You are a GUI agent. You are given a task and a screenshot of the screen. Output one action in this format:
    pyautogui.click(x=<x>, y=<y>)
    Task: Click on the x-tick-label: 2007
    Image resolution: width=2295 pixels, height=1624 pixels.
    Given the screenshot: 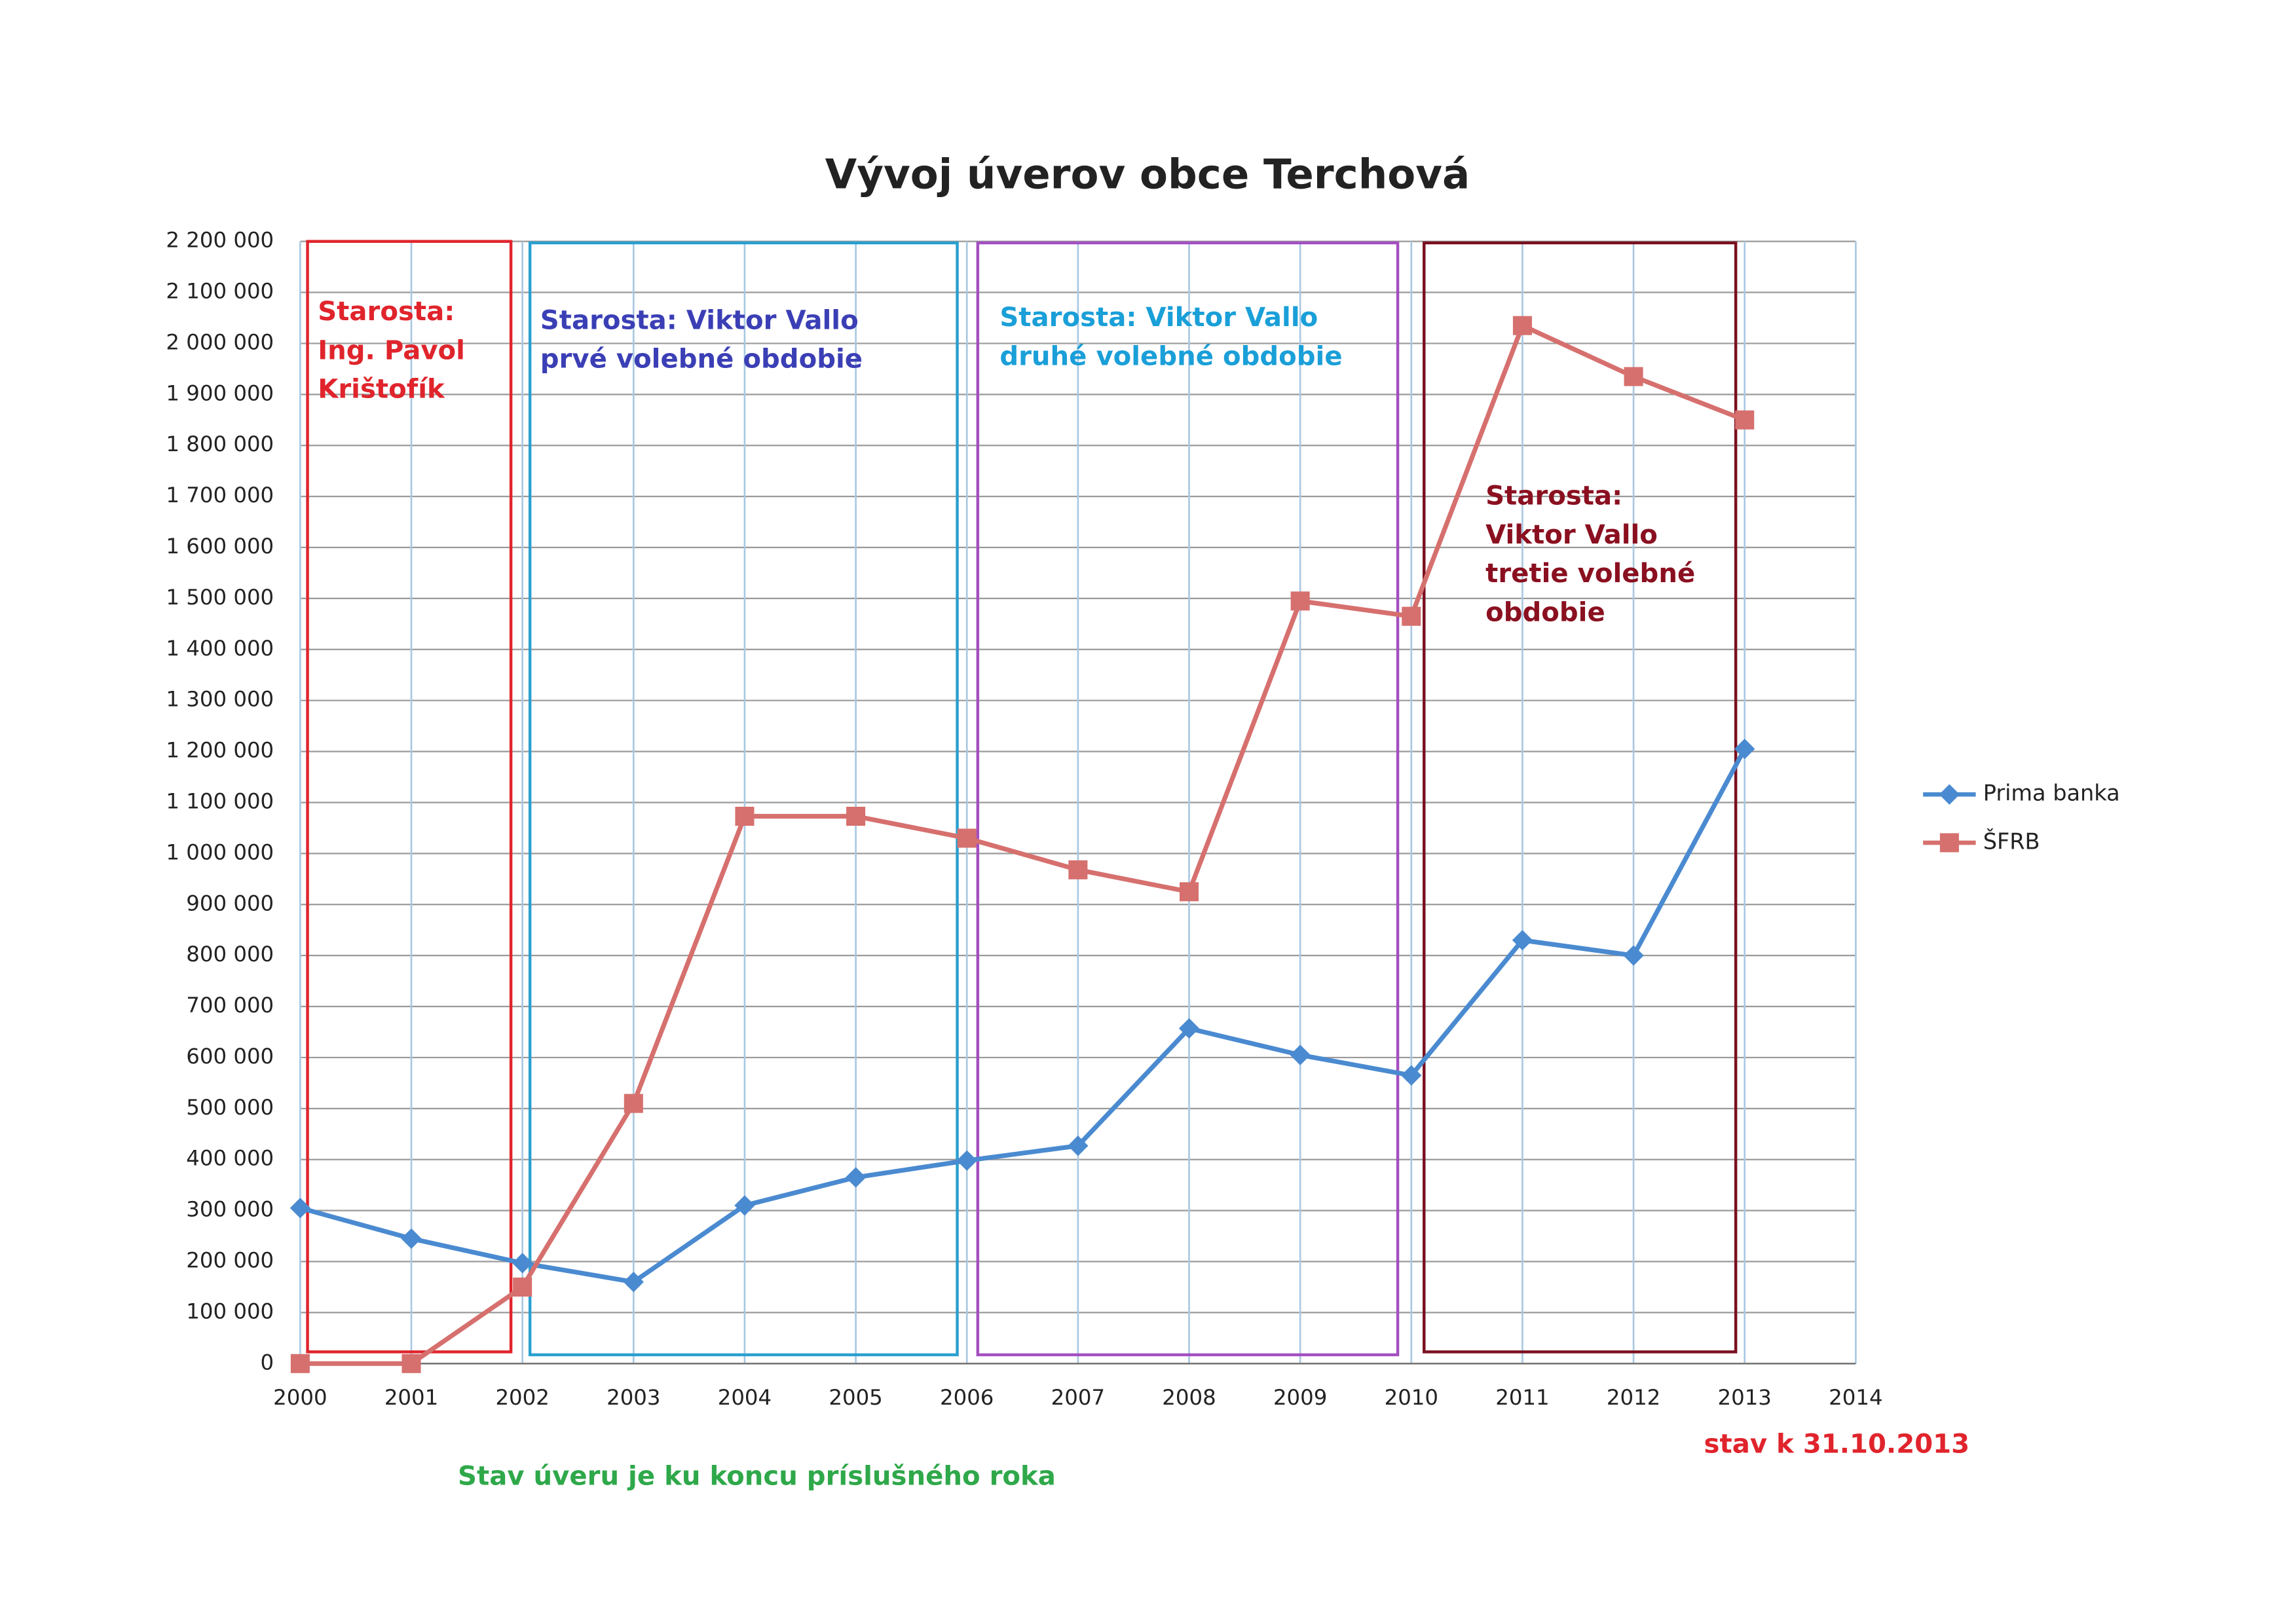 What is the action you would take?
    pyautogui.click(x=1078, y=1397)
    